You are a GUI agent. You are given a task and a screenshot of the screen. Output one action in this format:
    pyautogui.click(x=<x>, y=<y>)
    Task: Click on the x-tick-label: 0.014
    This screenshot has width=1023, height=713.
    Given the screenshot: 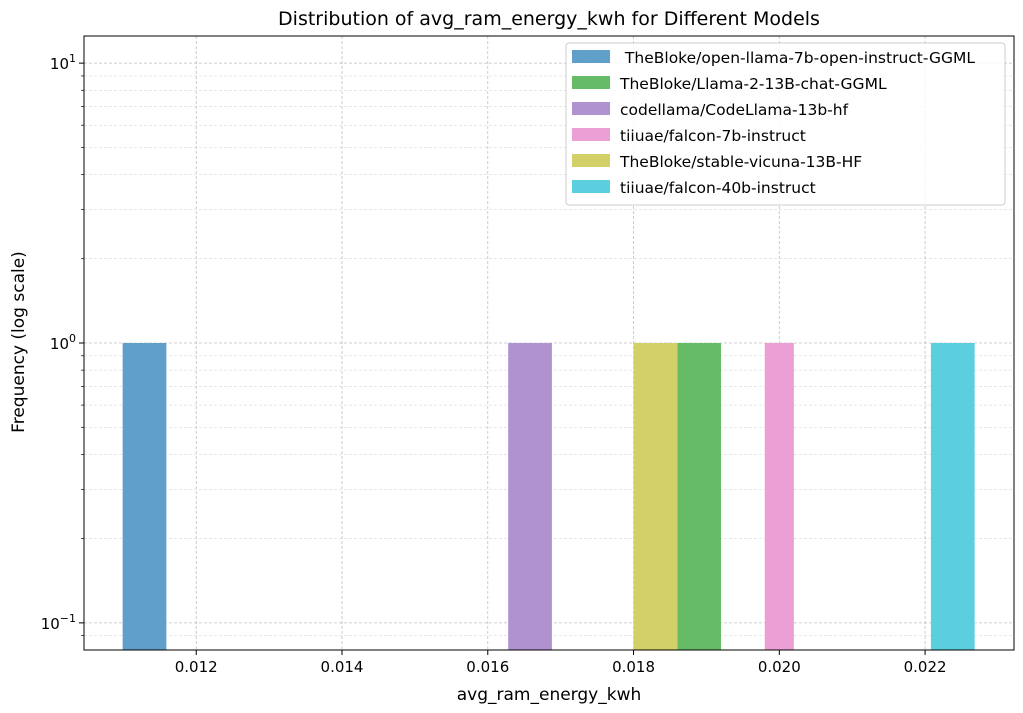 What is the action you would take?
    pyautogui.click(x=342, y=667)
    